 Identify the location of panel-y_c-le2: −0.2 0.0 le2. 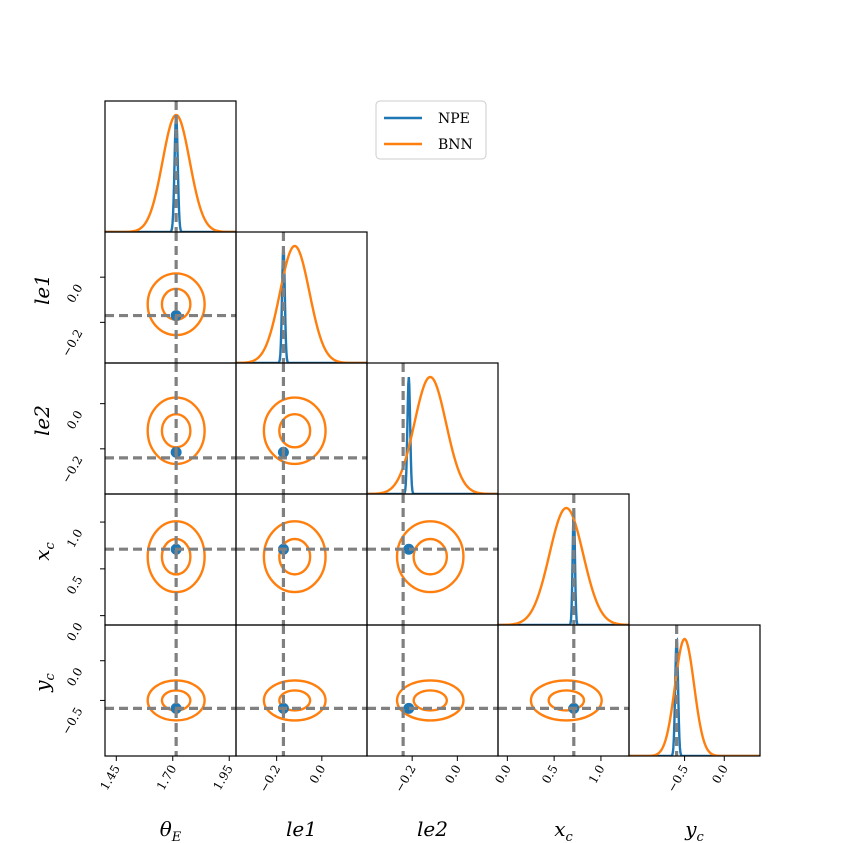
(432, 732).